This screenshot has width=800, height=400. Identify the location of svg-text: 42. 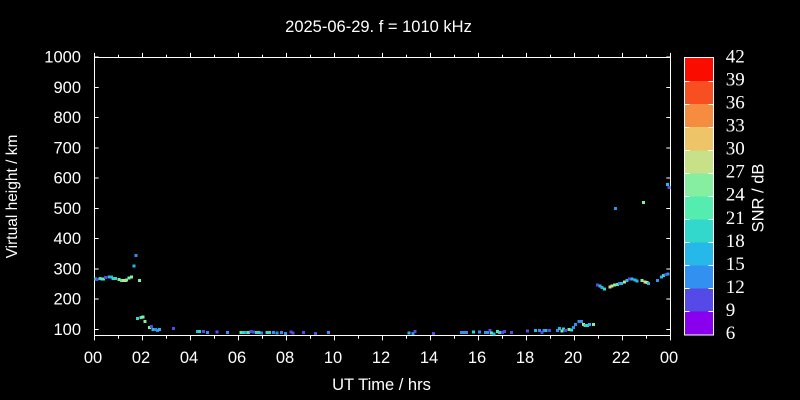
(735, 56).